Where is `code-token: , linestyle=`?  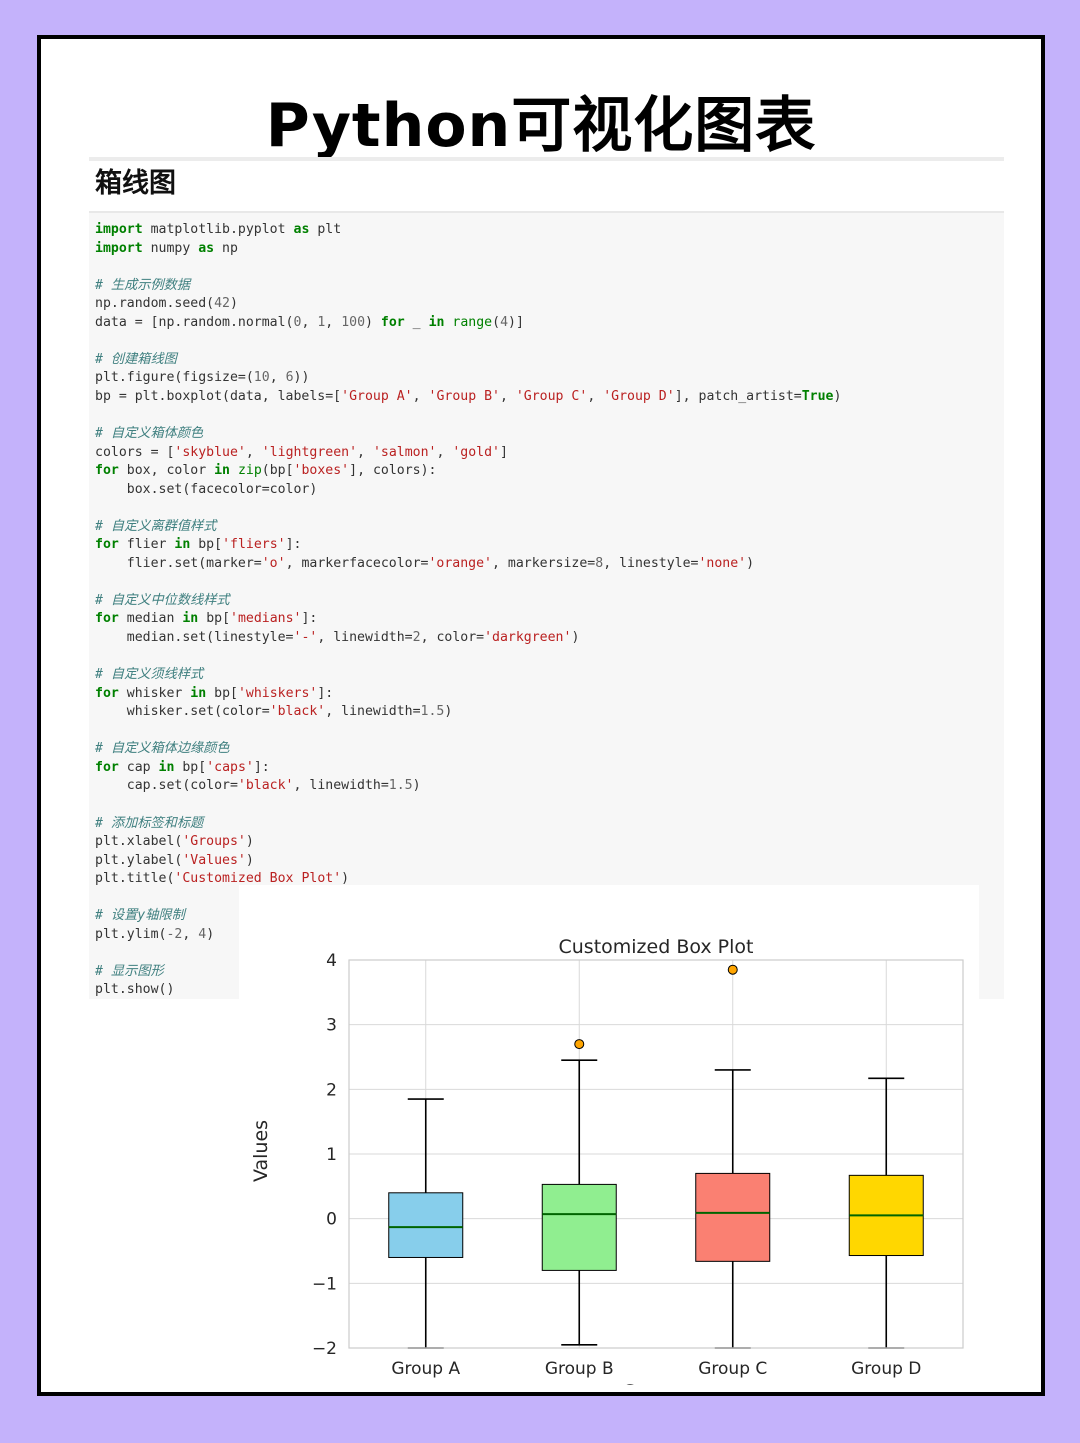 code-token: , linestyle= is located at coordinates (651, 563).